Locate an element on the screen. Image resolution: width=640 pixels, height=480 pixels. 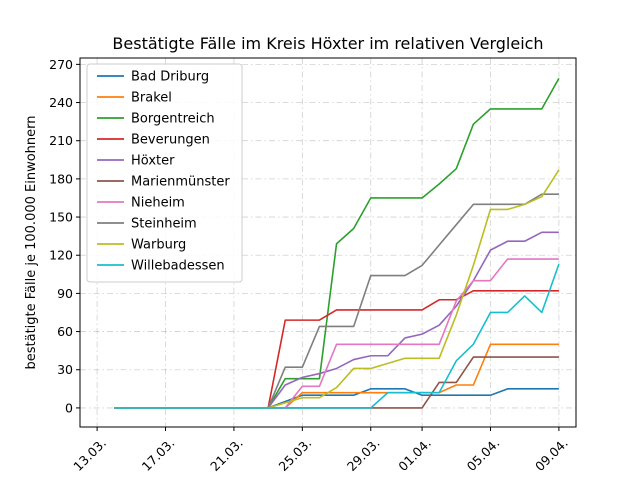
y-axis: 0 30 60 90 120 150 180 210 240 270 is located at coordinates (64, 236).